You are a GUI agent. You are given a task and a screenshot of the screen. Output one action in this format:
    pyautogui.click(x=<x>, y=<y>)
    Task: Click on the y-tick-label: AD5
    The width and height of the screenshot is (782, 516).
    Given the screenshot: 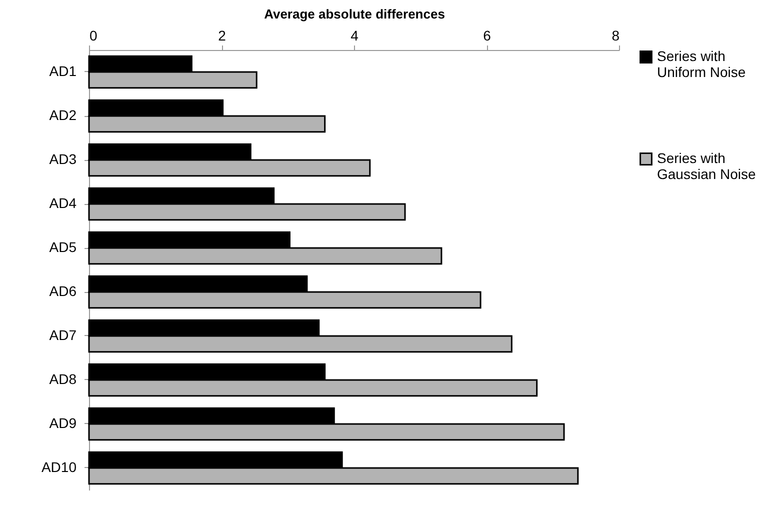 What is the action you would take?
    pyautogui.click(x=63, y=247)
    